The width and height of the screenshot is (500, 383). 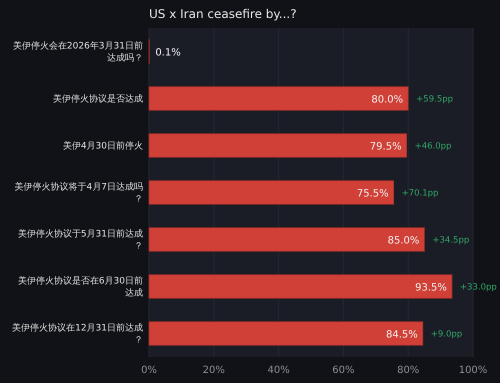 What do you see at coordinates (278, 370) in the screenshot?
I see `x-tick-label: 40%` at bounding box center [278, 370].